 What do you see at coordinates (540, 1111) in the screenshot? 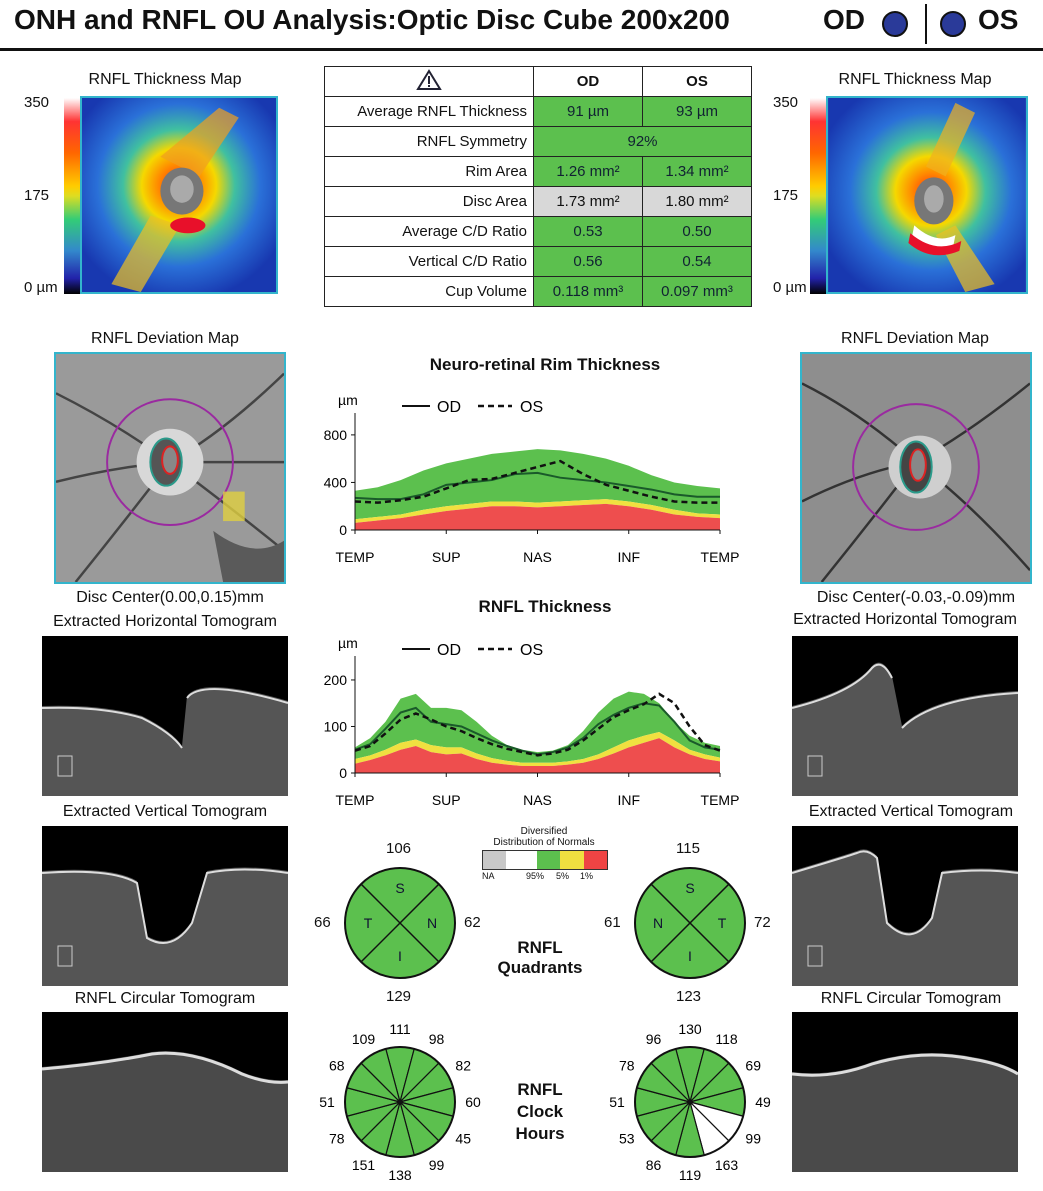
I see `clock-label-2: Clock` at bounding box center [540, 1111].